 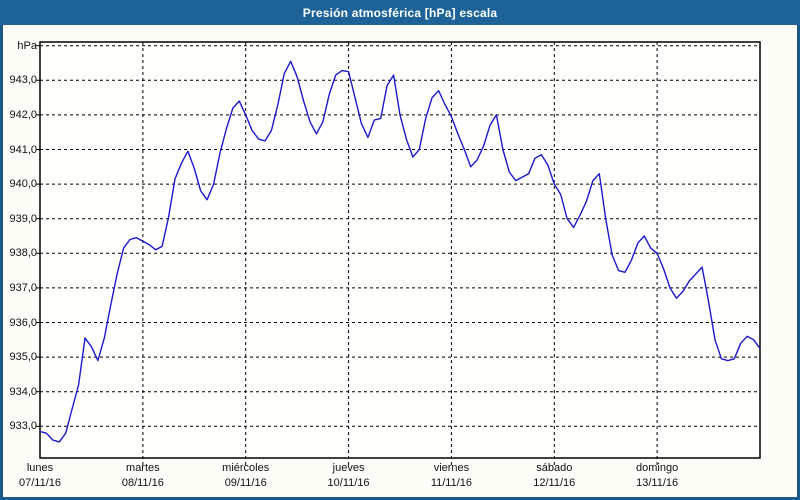 What do you see at coordinates (39, 483) in the screenshot?
I see `x-axis-date: 07/11/16` at bounding box center [39, 483].